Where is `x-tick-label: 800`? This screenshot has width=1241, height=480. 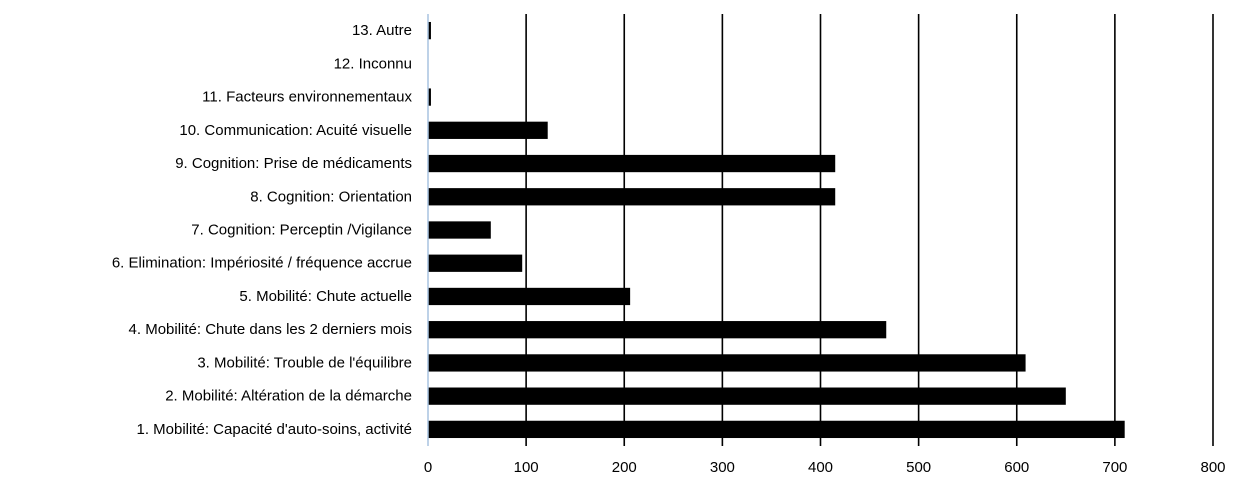 x-tick-label: 800 is located at coordinates (1212, 467).